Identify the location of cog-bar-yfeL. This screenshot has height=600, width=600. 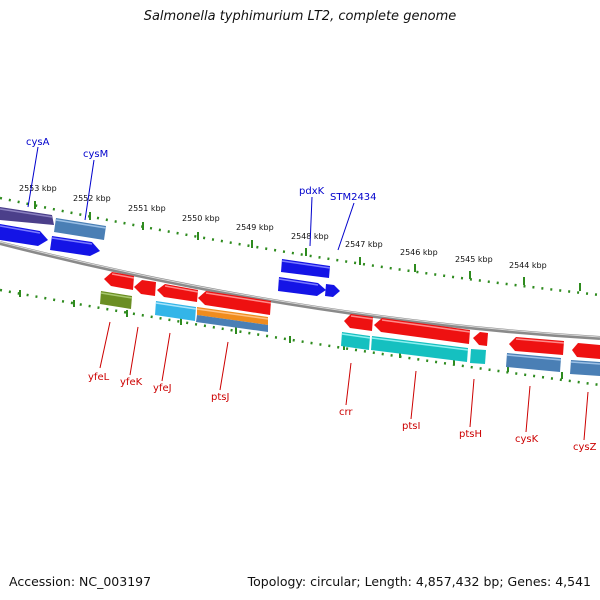
(116, 300).